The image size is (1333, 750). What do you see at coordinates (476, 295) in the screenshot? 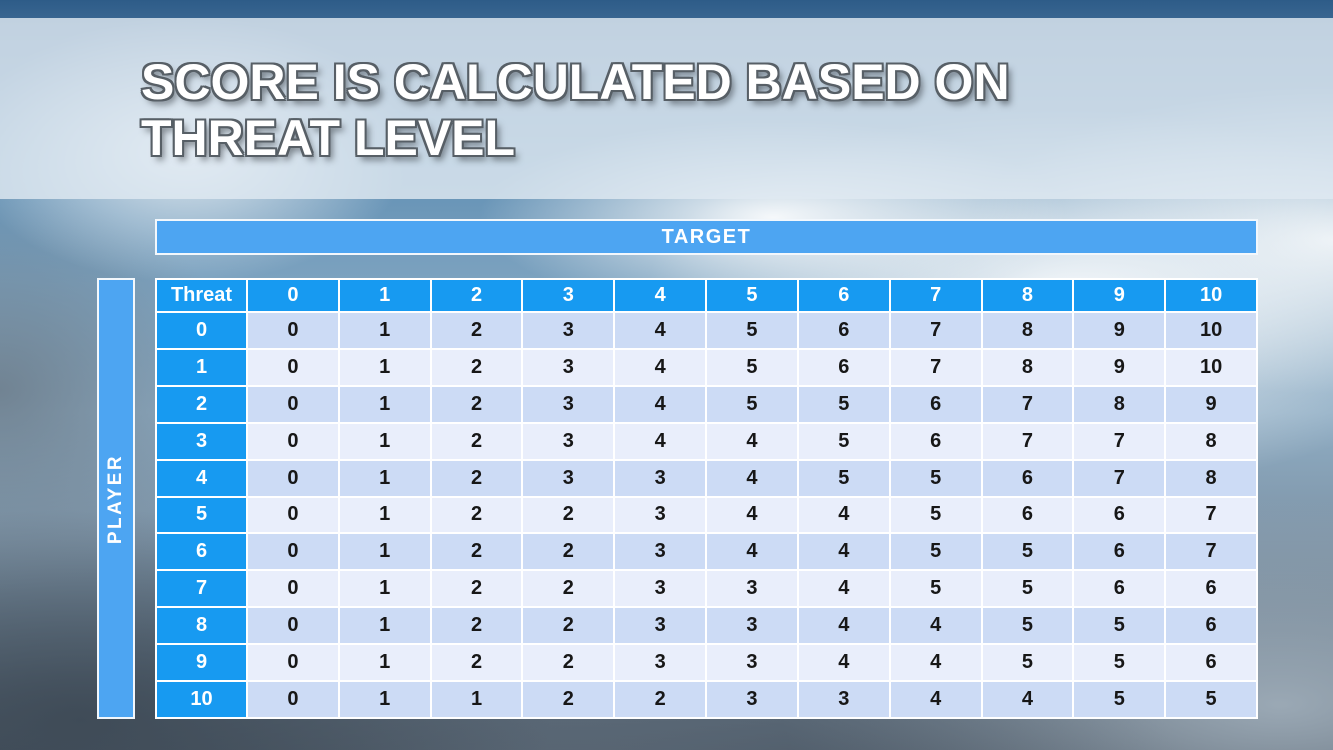
I see `table-col-header: 2` at bounding box center [476, 295].